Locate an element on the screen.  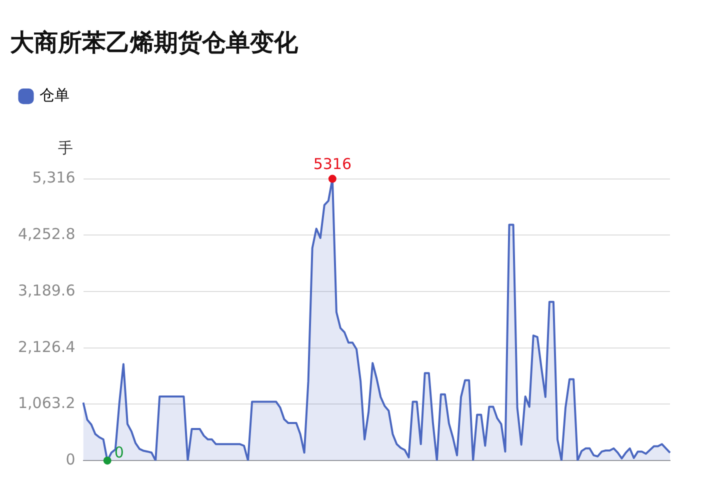
y-axis-title: 手 is located at coordinates (65, 148).